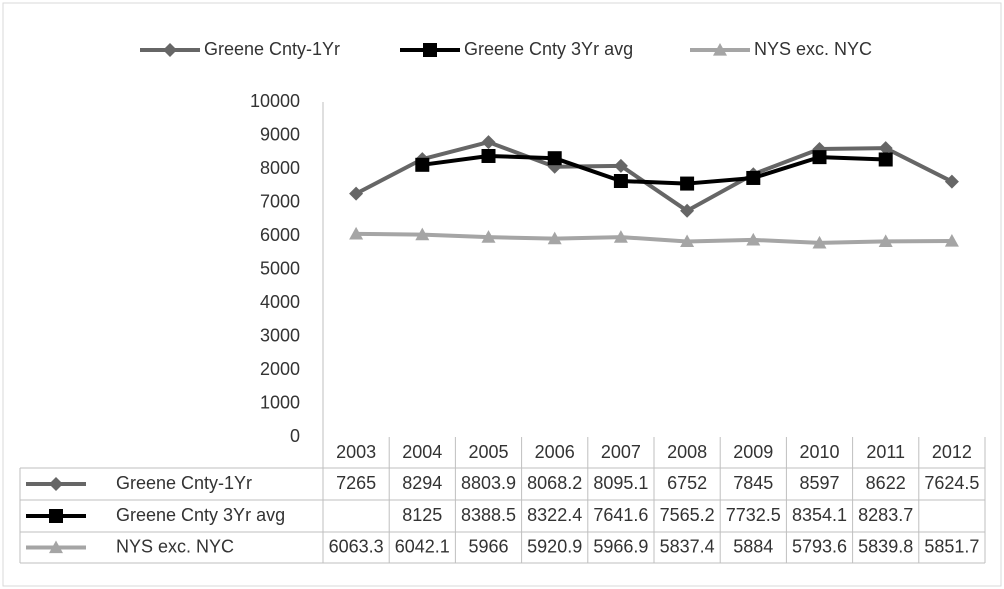 Image resolution: width=1004 pixels, height=589 pixels. Describe the element at coordinates (280, 268) in the screenshot. I see `y-tick-label: 5000` at that location.